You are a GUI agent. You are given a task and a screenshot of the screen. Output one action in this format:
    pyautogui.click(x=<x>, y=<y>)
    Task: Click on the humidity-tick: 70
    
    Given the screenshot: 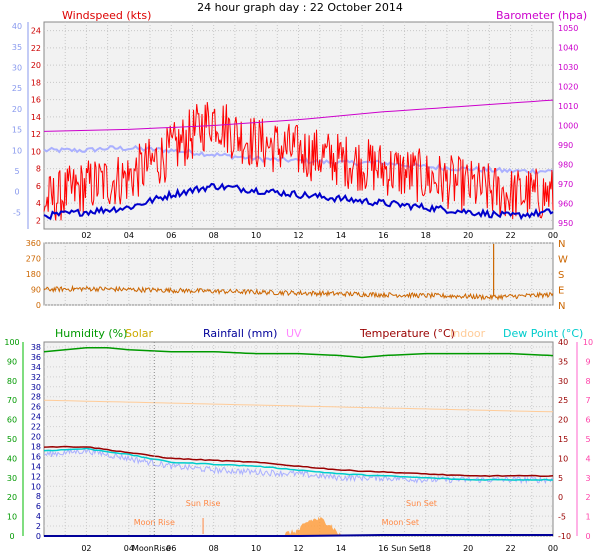 What is the action you would take?
    pyautogui.click(x=12, y=400)
    